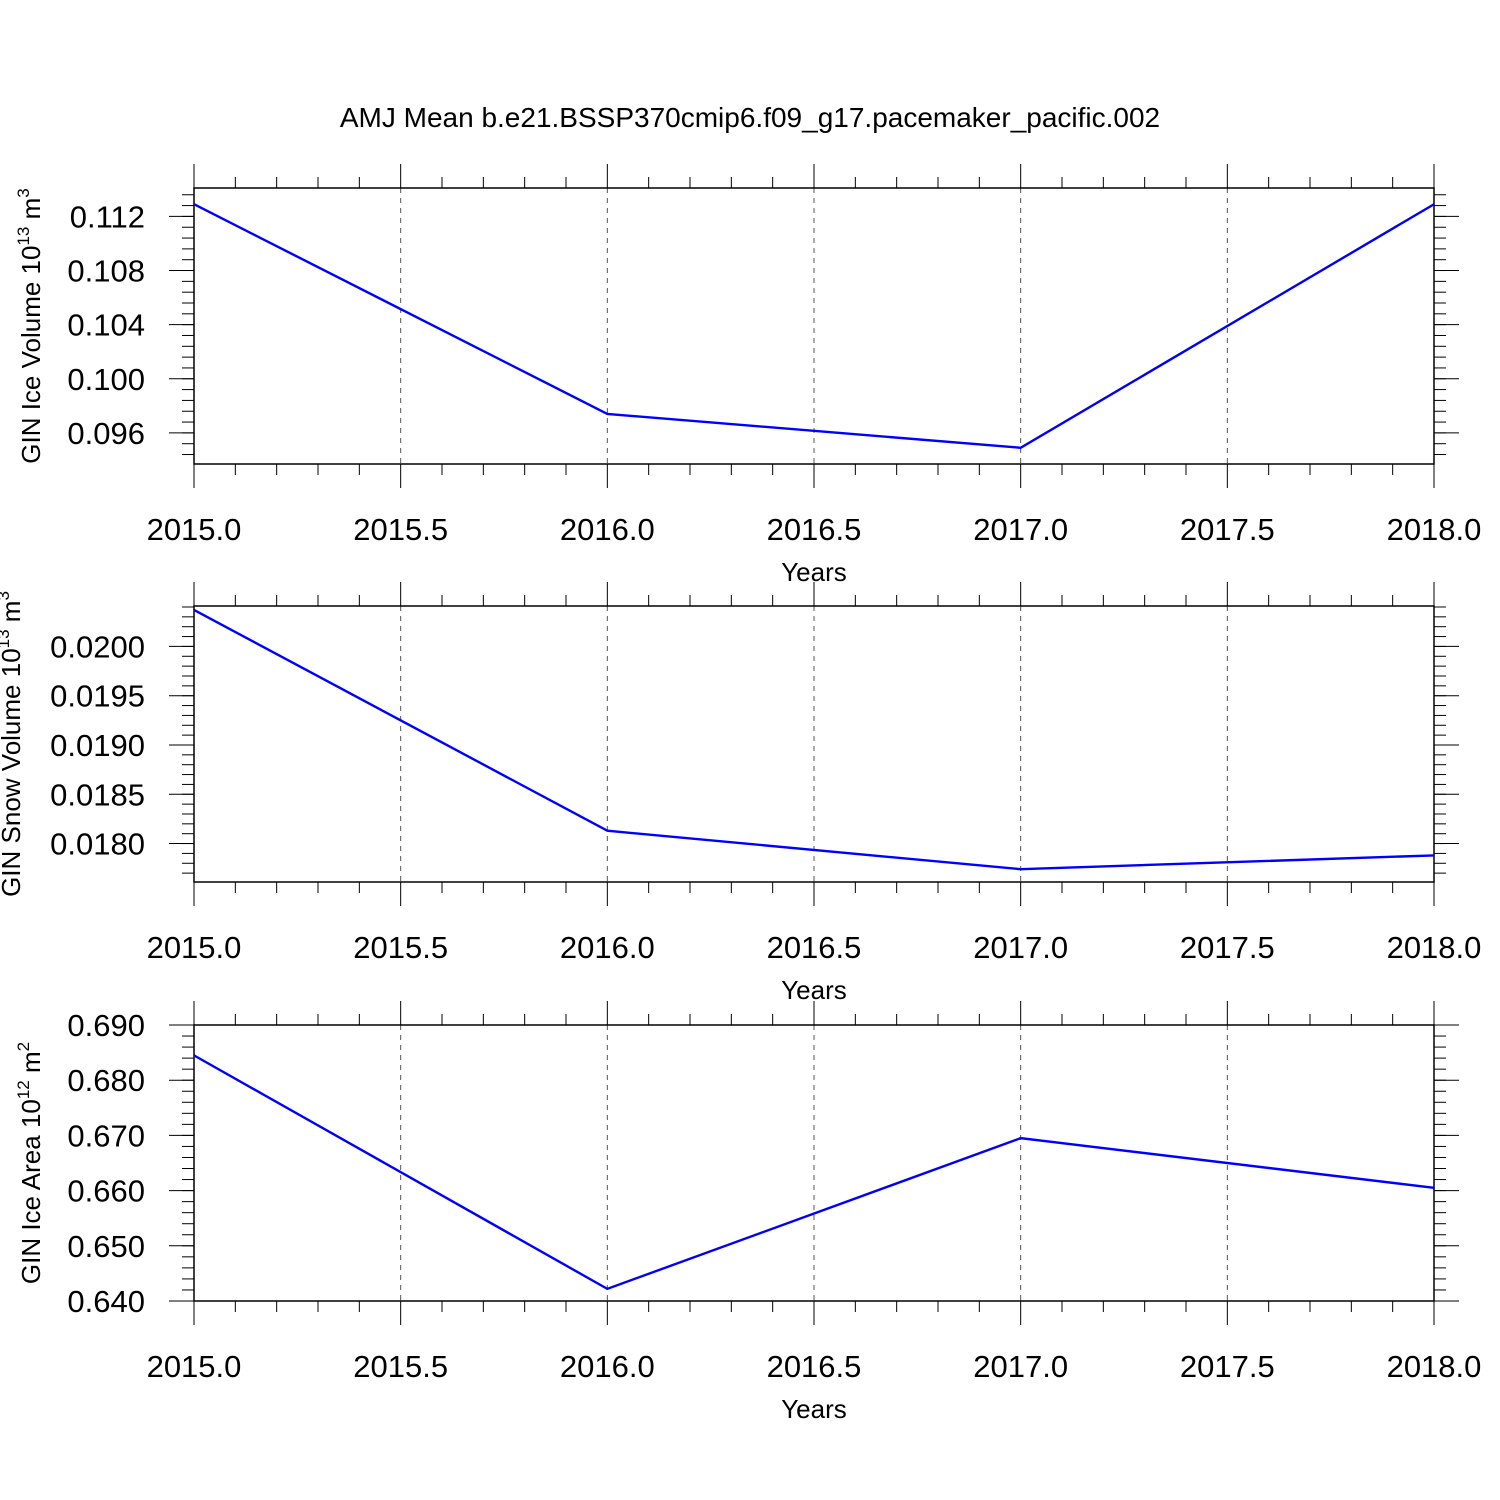  I want to click on y-axis-label: GIN Ice Volume 1013 m3, so click(30, 326).